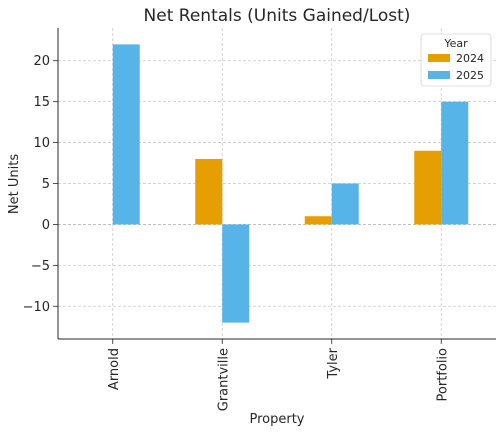 This screenshot has width=504, height=434. What do you see at coordinates (470, 75) in the screenshot?
I see `legend-label-2025: 2025` at bounding box center [470, 75].